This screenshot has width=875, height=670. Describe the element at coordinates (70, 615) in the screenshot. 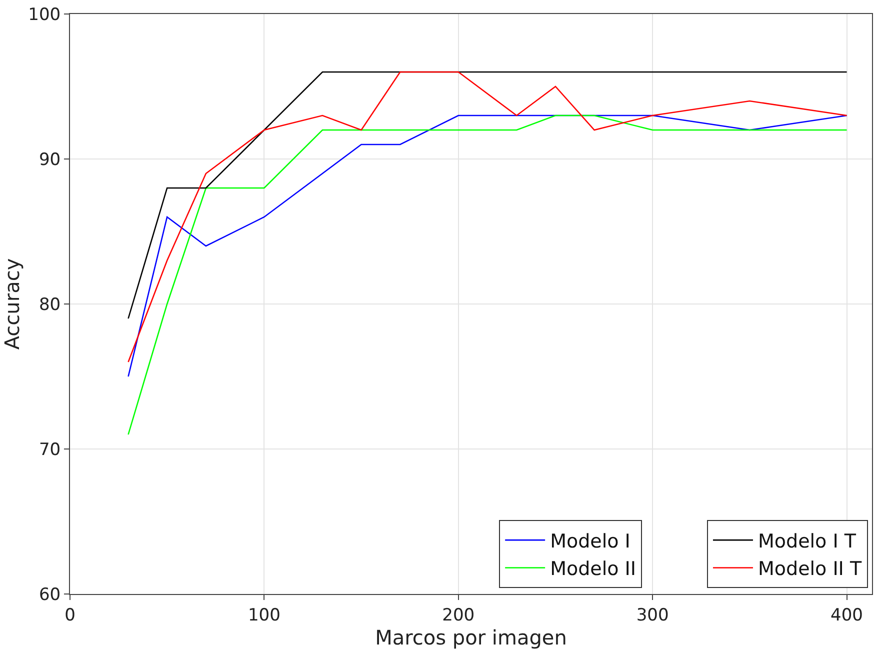

I see `x-tick-label: 0` at that location.